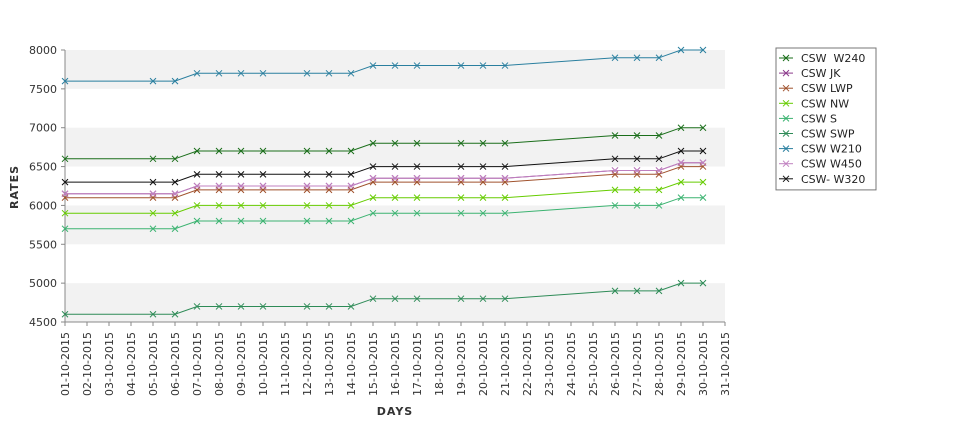 This screenshot has height=433, width=975. What do you see at coordinates (395, 411) in the screenshot?
I see `x-axis-label: DAYS` at bounding box center [395, 411].